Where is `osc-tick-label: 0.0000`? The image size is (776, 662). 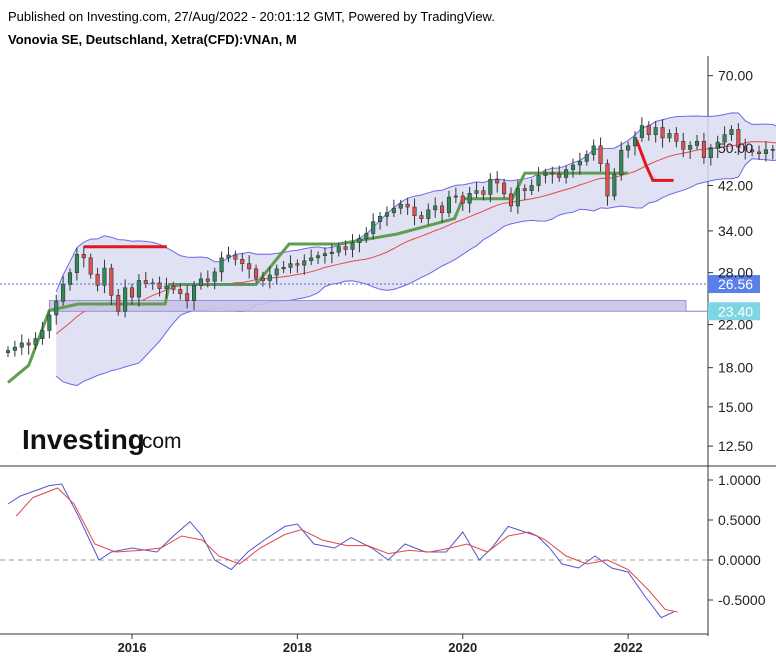 osc-tick-label: 0.0000 is located at coordinates (739, 560).